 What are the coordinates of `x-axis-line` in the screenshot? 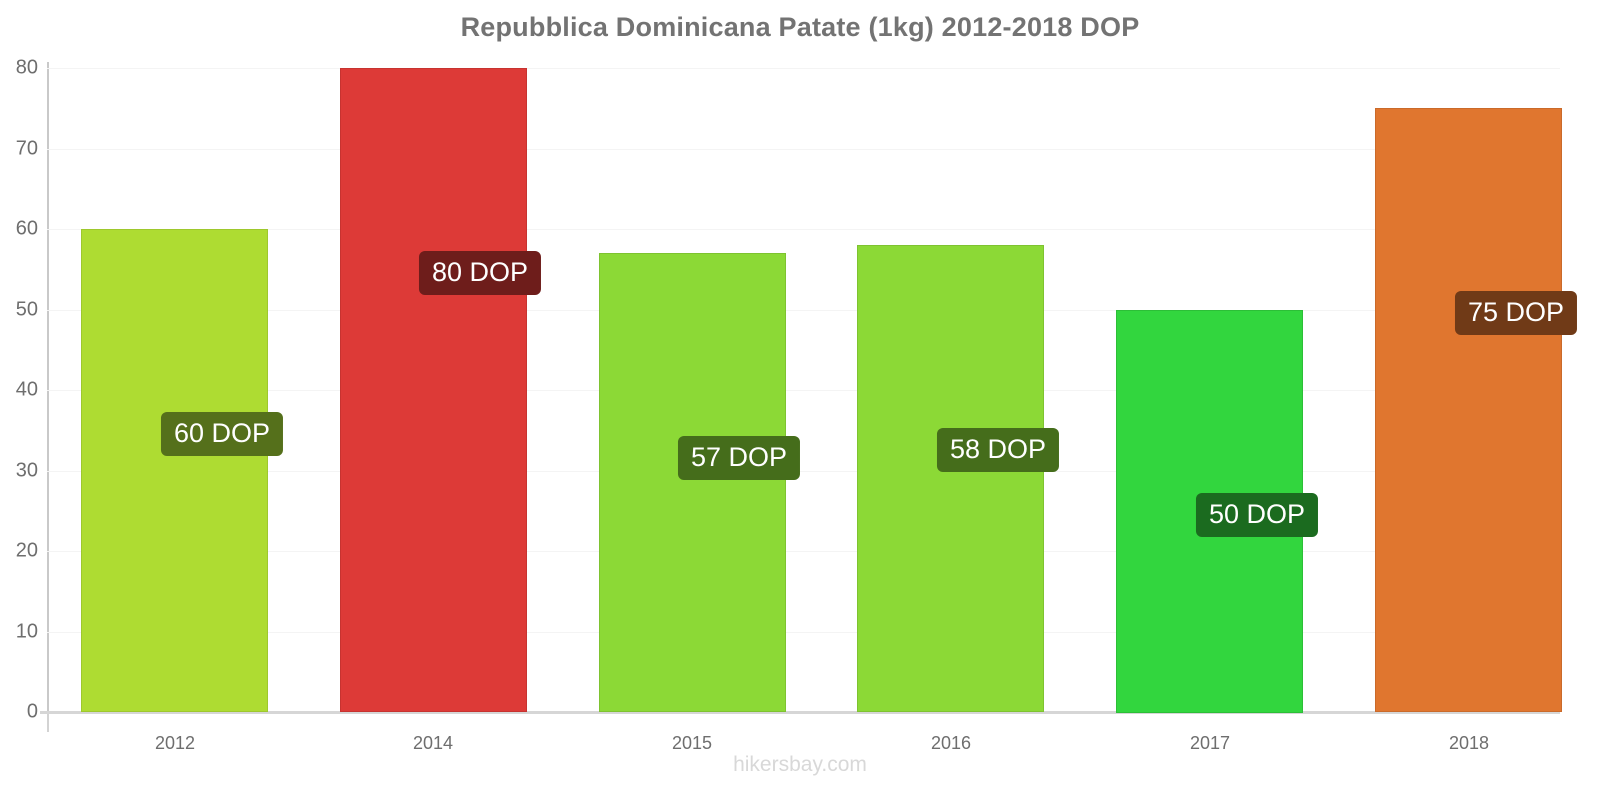 It's located at (800, 712).